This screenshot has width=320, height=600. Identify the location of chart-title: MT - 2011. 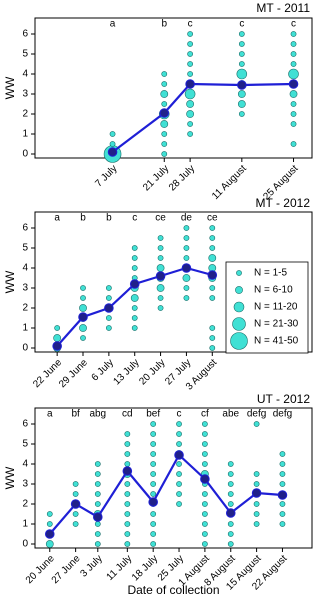
(283, 8).